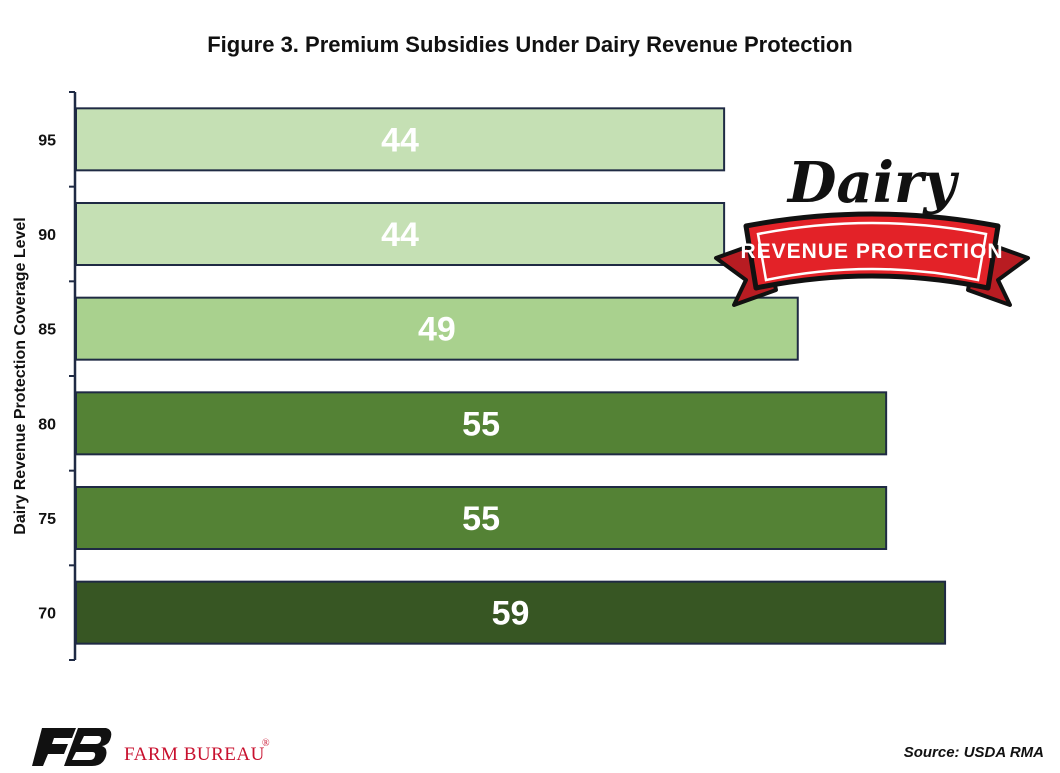 The height and width of the screenshot is (773, 1060). What do you see at coordinates (973, 752) in the screenshot?
I see `source-note: Source: USDA RMA` at bounding box center [973, 752].